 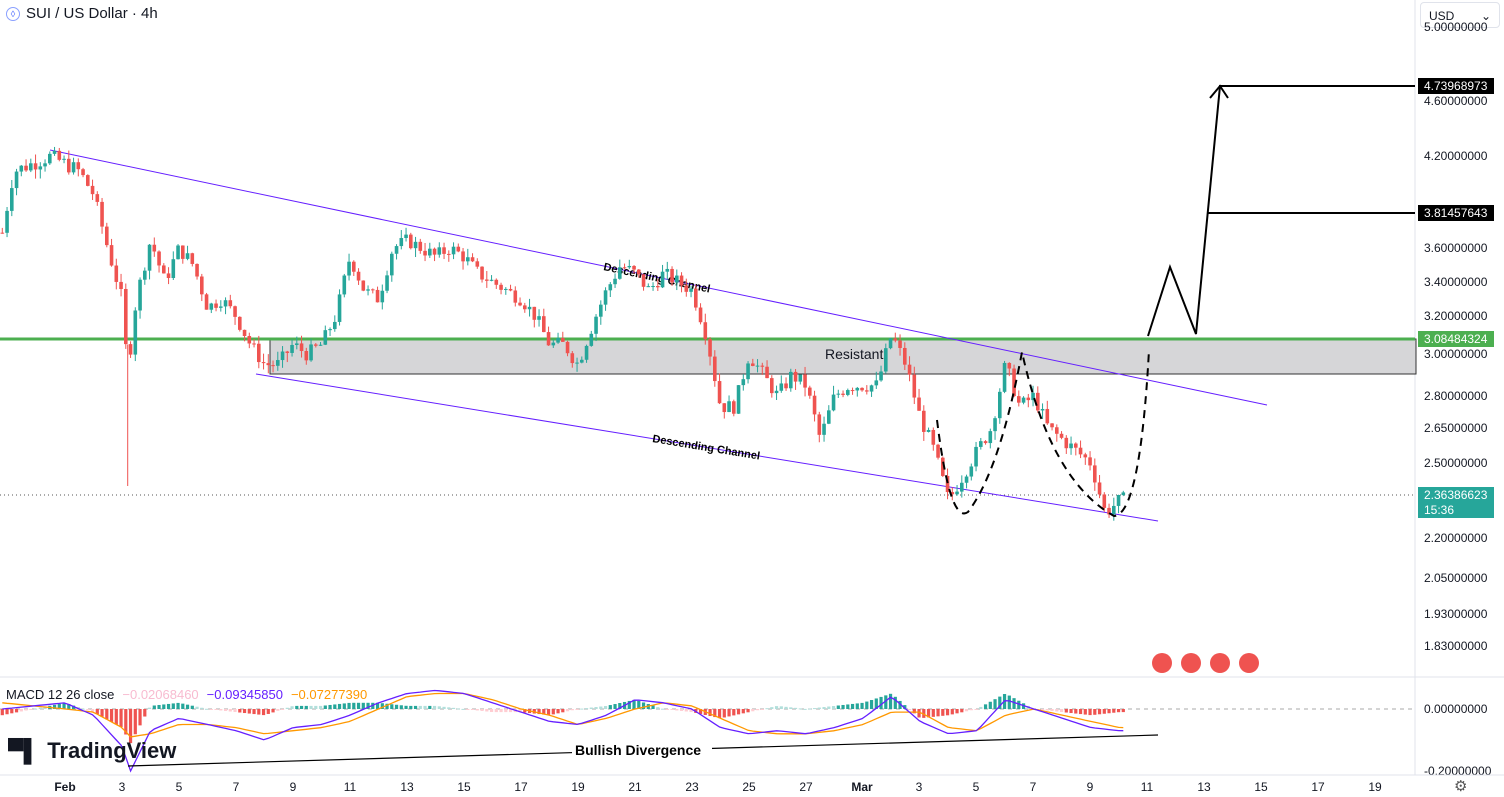 I want to click on channel-bottom-line, so click(x=707, y=447).